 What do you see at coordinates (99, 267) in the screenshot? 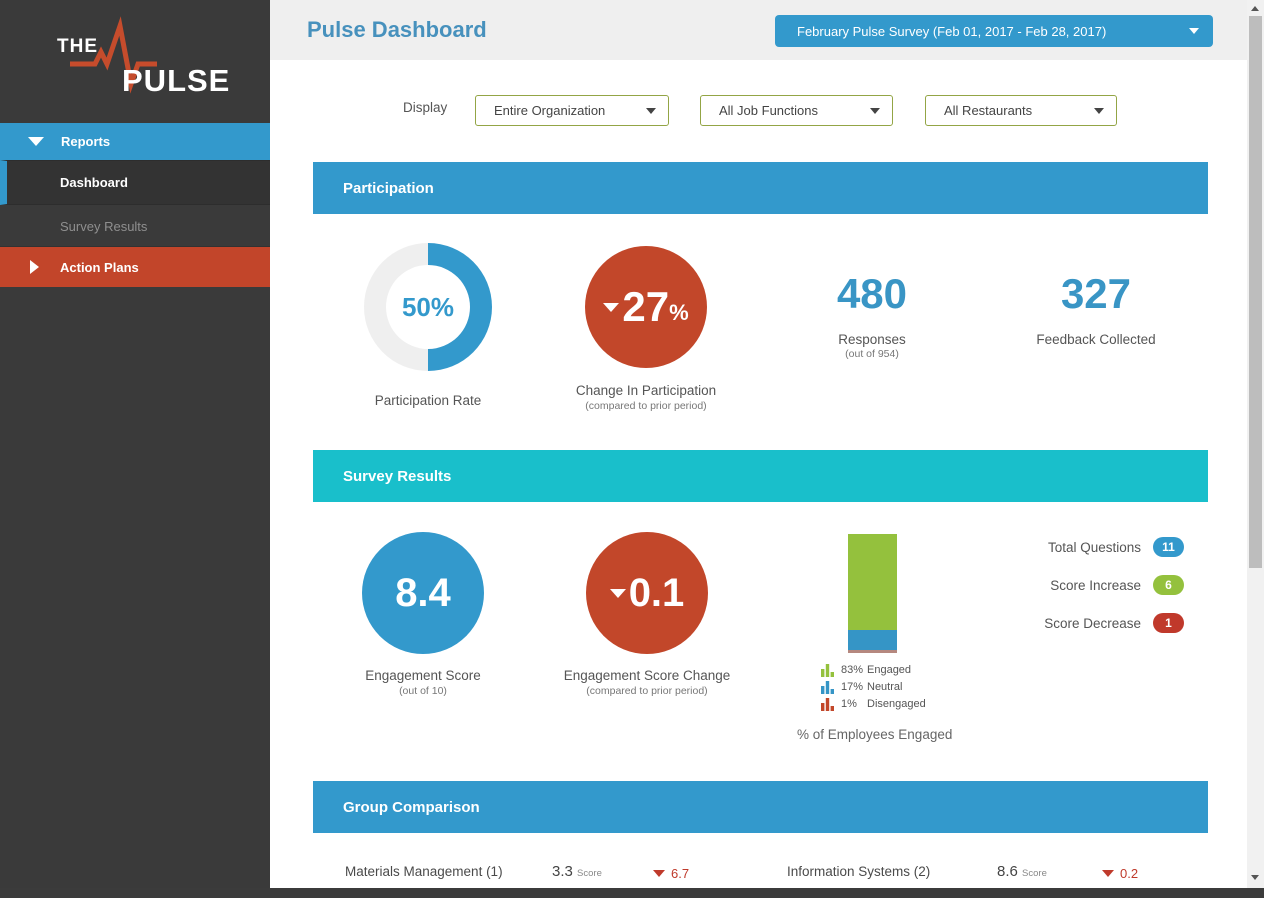
I see `sidebar-item-label: Action Plans` at bounding box center [99, 267].